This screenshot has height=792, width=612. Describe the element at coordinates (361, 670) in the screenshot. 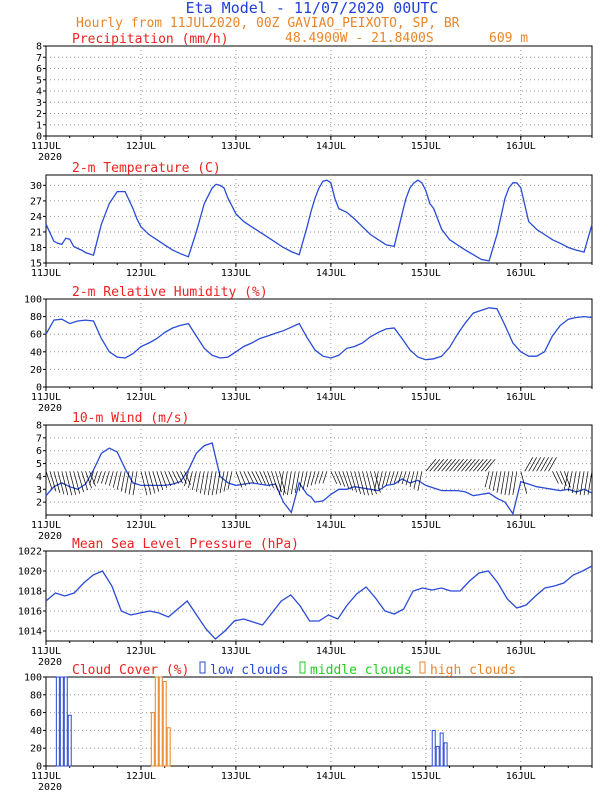

I see `legend-label-middle: middle clouds` at that location.